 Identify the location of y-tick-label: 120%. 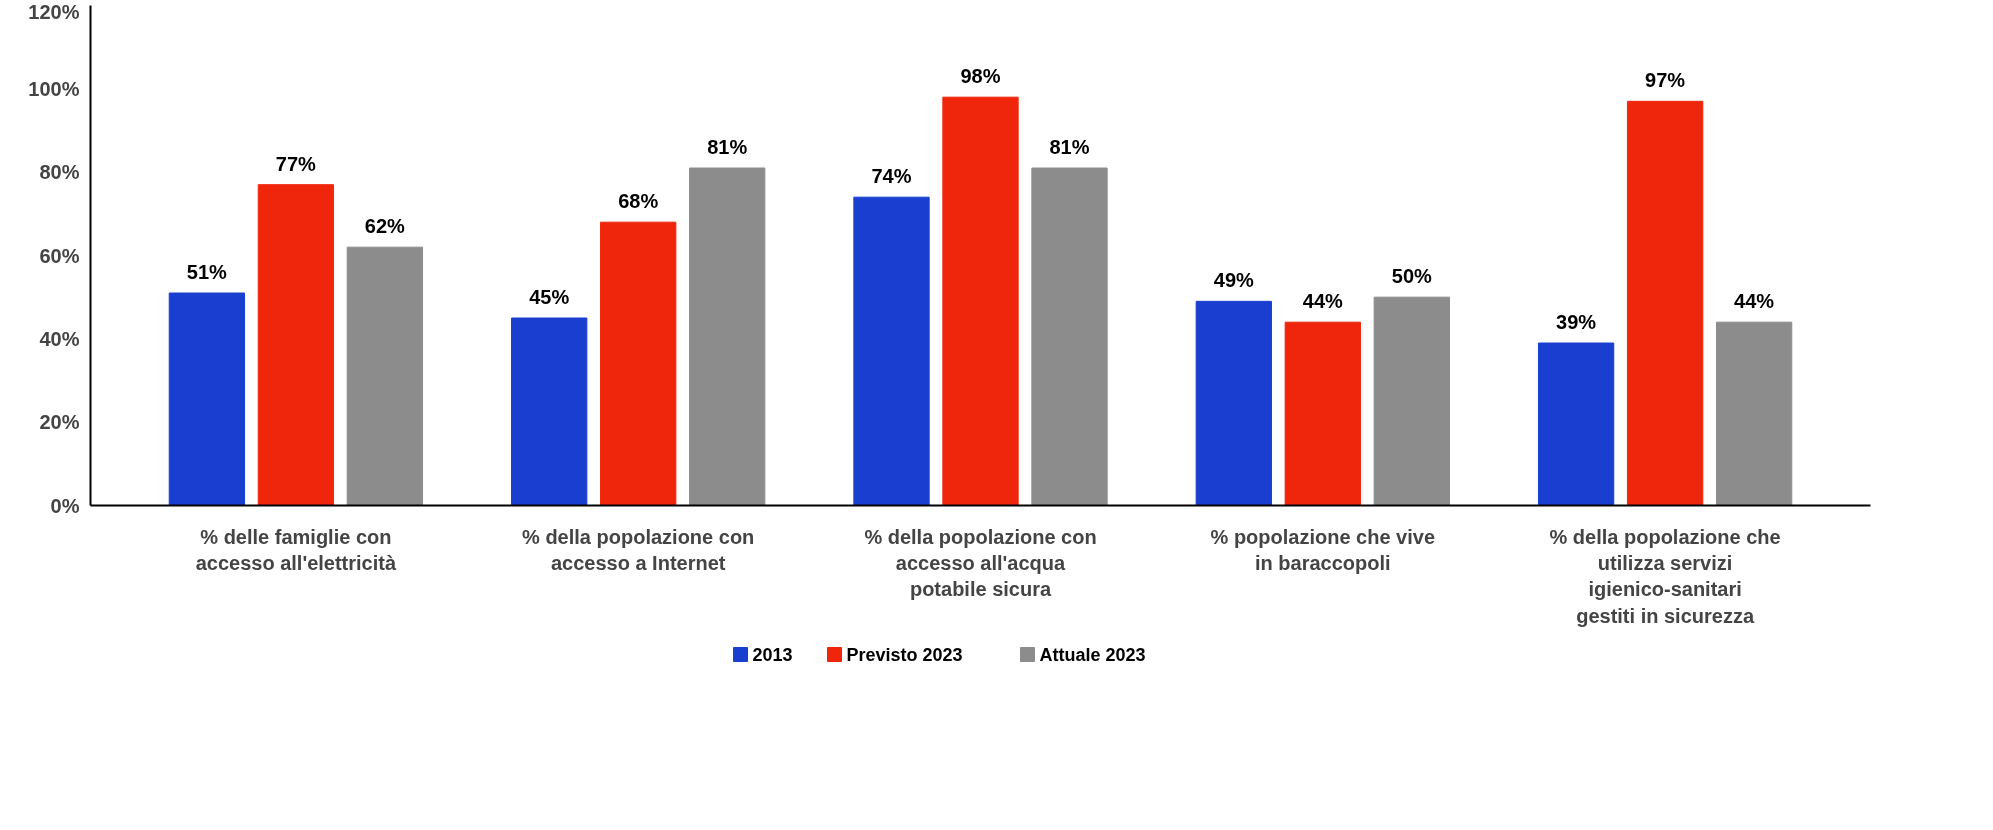
(54, 11).